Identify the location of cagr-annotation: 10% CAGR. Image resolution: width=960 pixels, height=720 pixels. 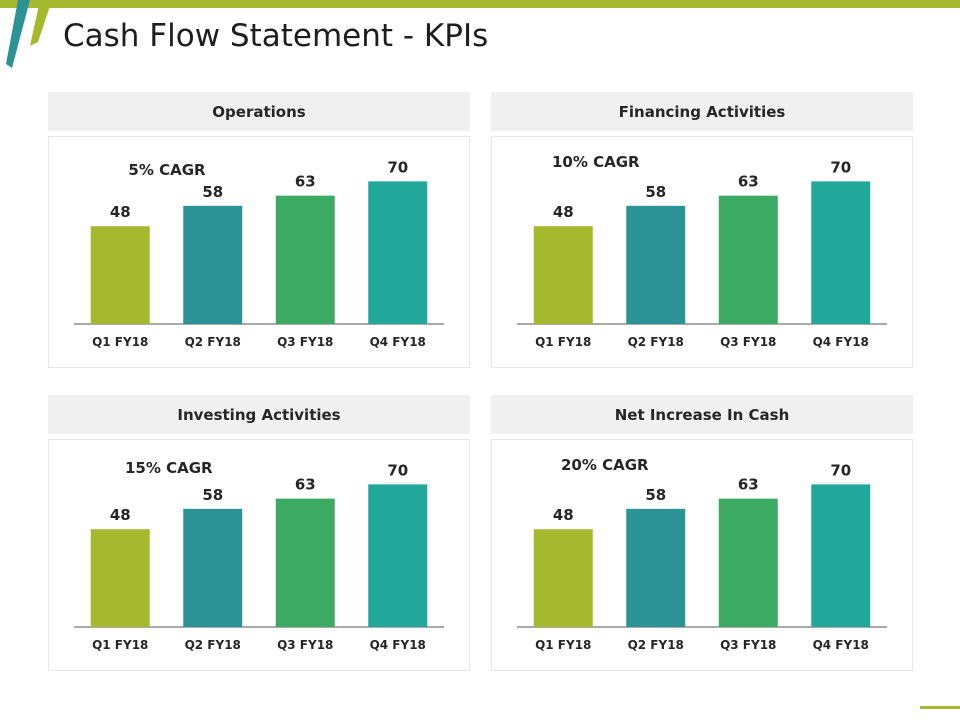
(596, 162).